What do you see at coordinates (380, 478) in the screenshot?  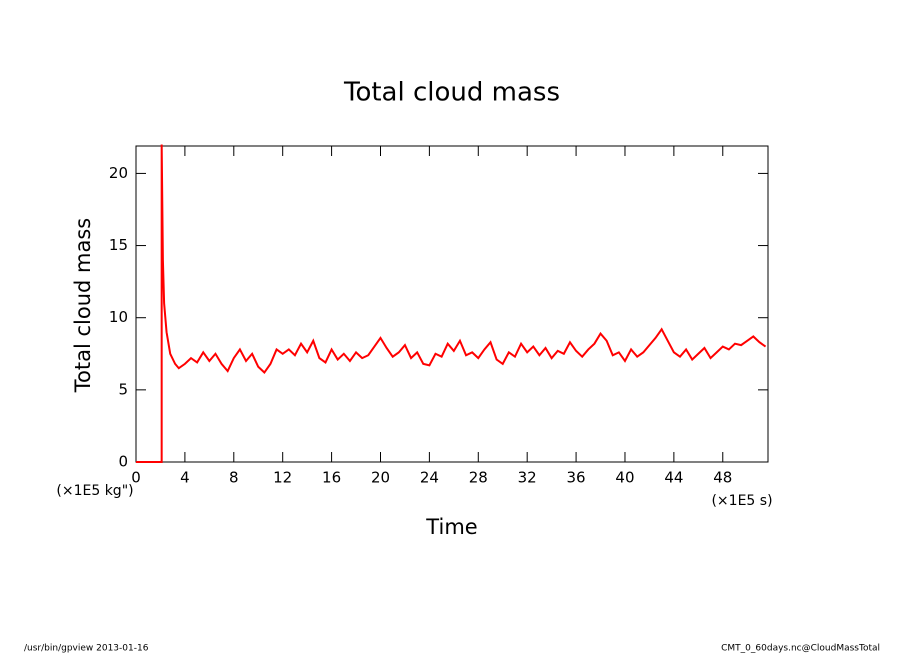 I see `x-tick-label: 20` at bounding box center [380, 478].